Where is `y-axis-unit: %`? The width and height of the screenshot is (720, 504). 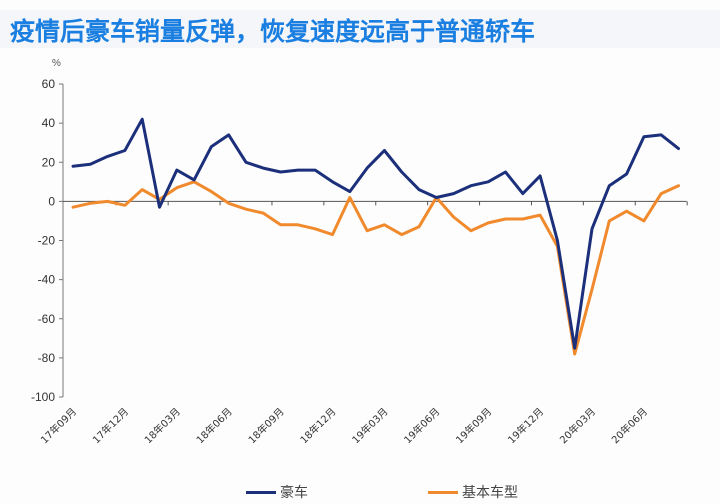
y-axis-unit: % is located at coordinates (56, 63).